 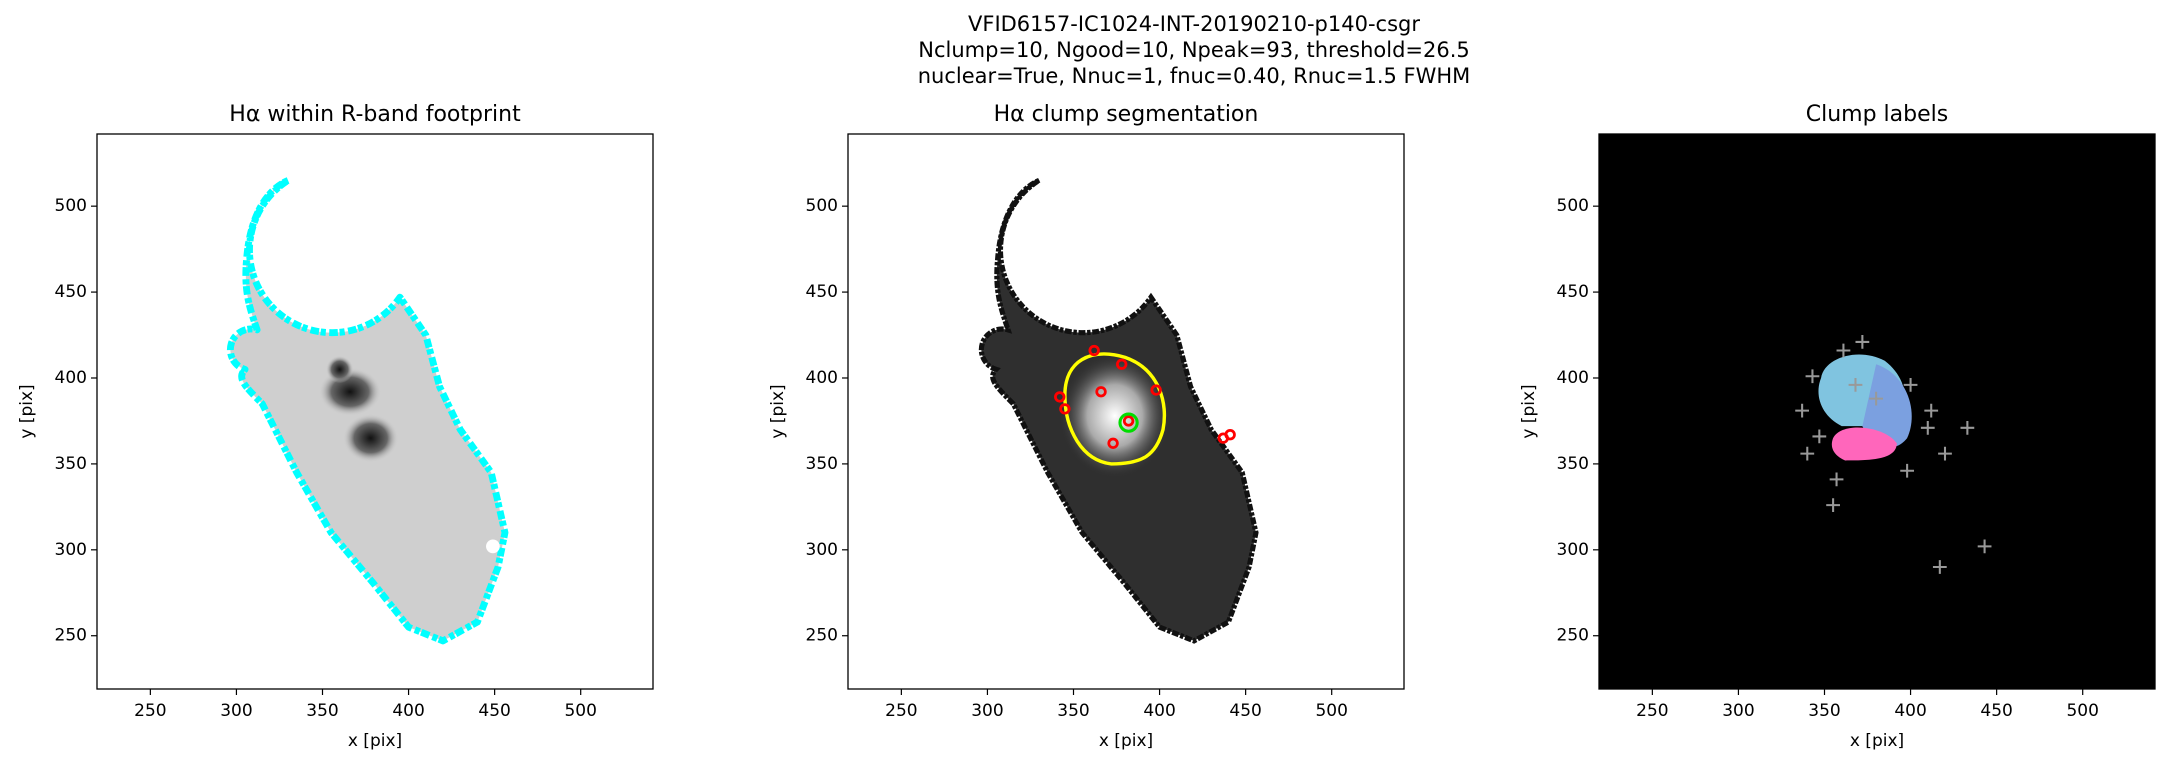 What do you see at coordinates (1126, 114) in the screenshot?
I see `panel-title: Hα clump segmentation` at bounding box center [1126, 114].